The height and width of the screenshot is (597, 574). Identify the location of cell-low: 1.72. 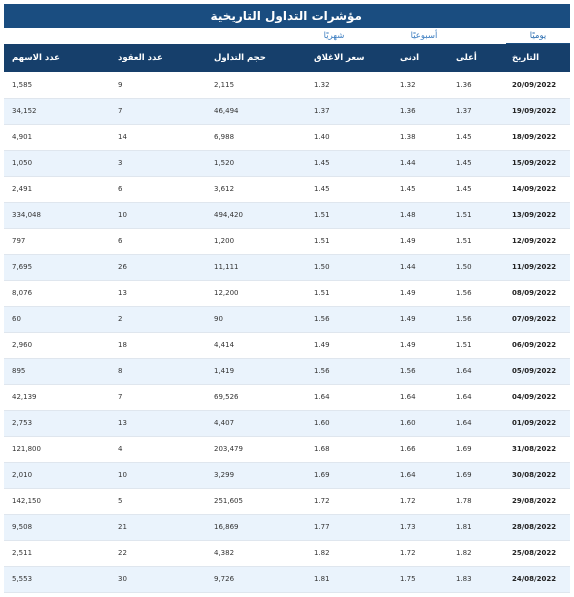
(420, 501).